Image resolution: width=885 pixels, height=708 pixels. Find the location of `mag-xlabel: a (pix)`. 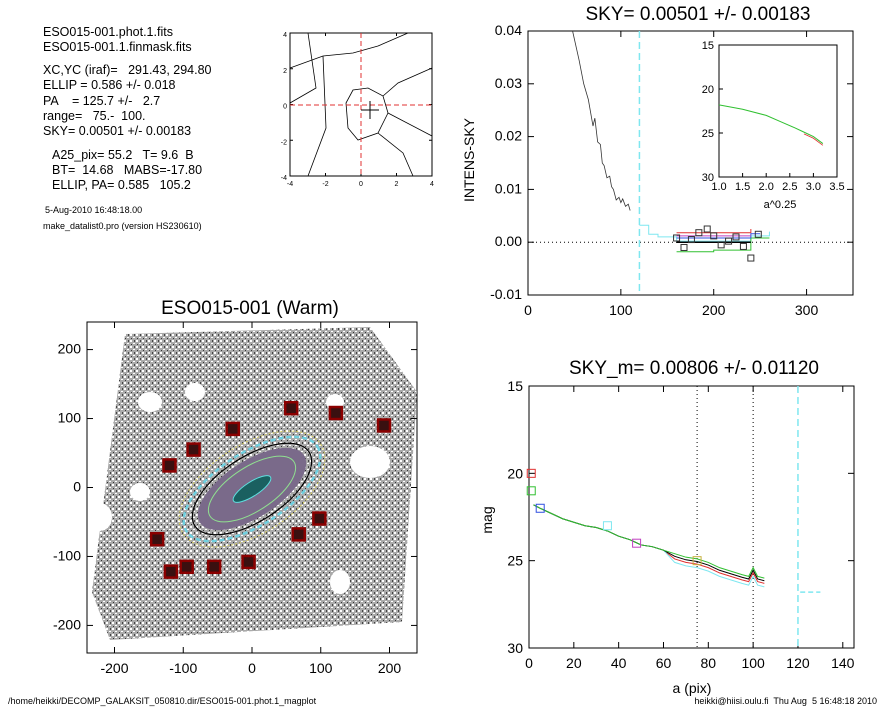

mag-xlabel: a (pix) is located at coordinates (692, 688).